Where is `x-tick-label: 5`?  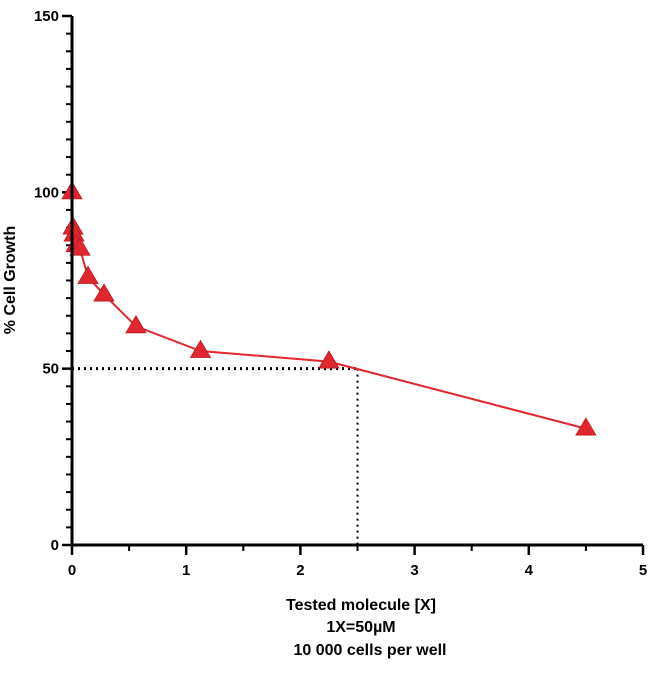 x-tick-label: 5 is located at coordinates (643, 570).